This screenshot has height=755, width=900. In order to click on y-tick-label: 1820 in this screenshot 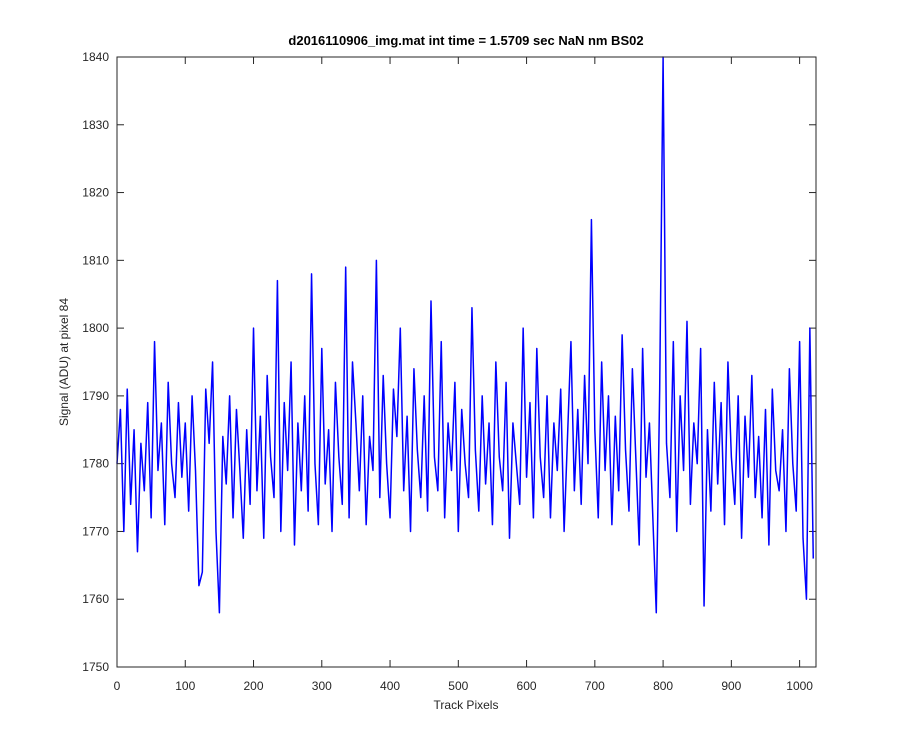, I will do `click(95, 193)`.